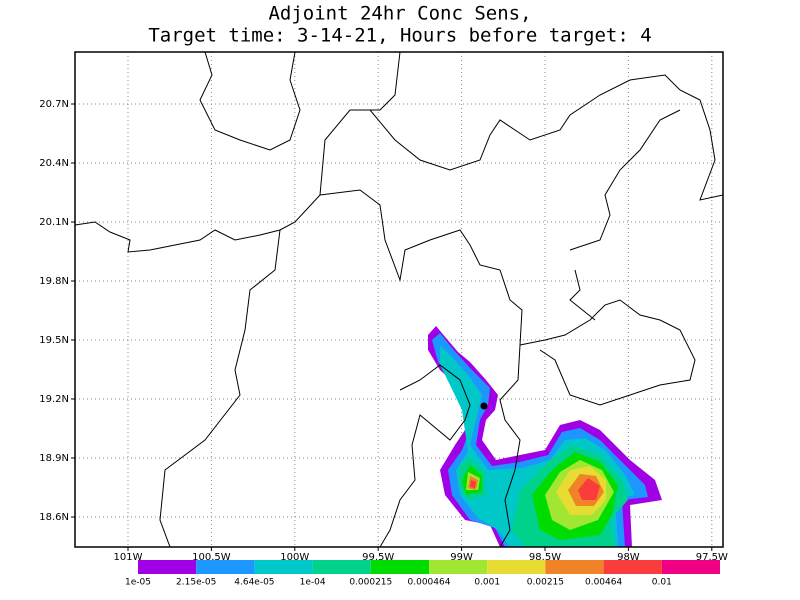  What do you see at coordinates (378, 557) in the screenshot?
I see `lon-label: 99.5W` at bounding box center [378, 557].